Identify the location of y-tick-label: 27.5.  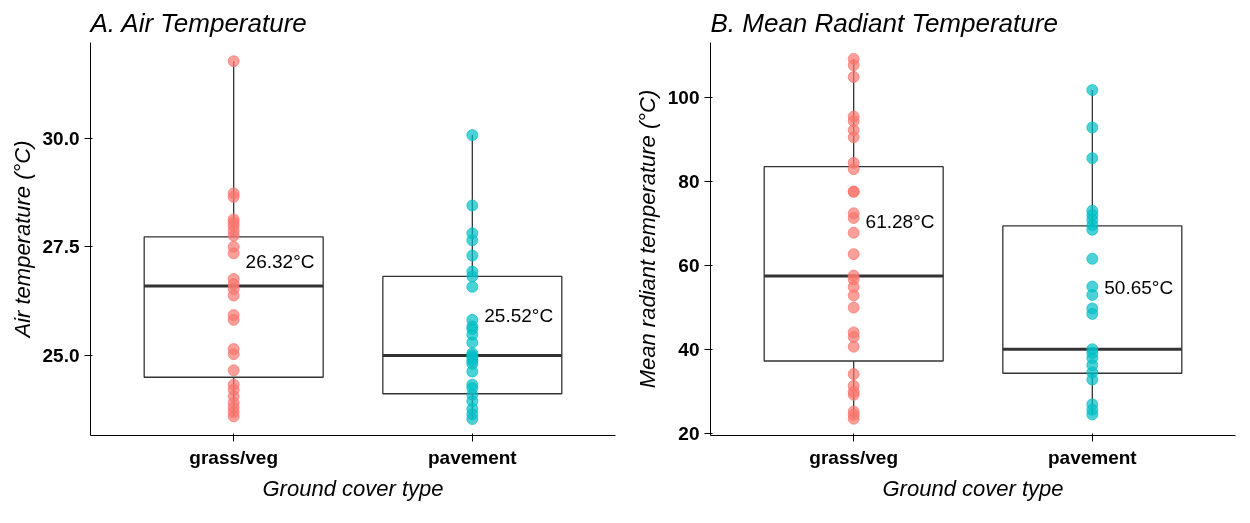
(61, 247).